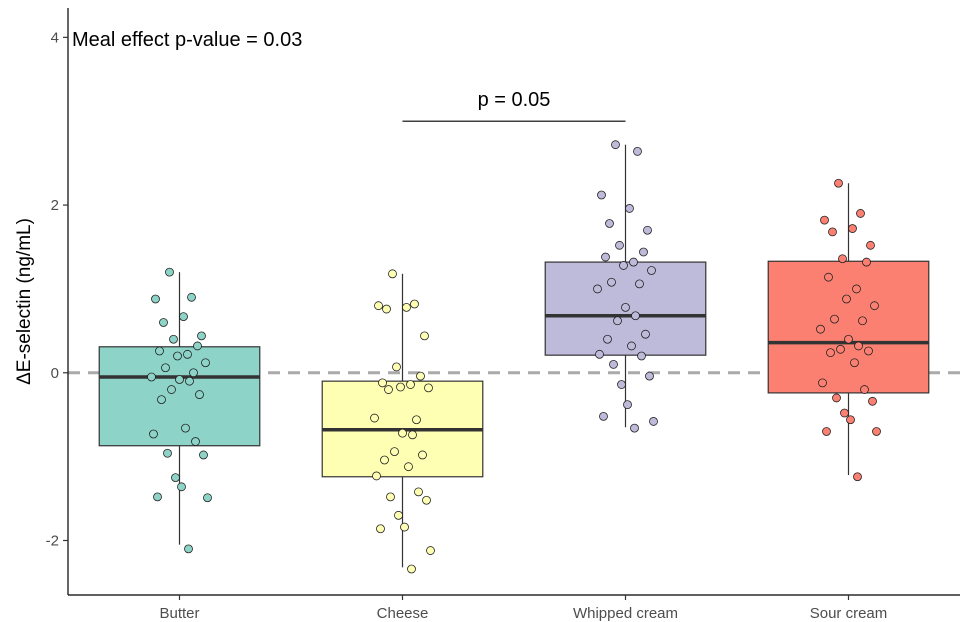 The width and height of the screenshot is (960, 622). What do you see at coordinates (24, 301) in the screenshot?
I see `y-axis-title: ΔE-selectin (ng/mL)` at bounding box center [24, 301].